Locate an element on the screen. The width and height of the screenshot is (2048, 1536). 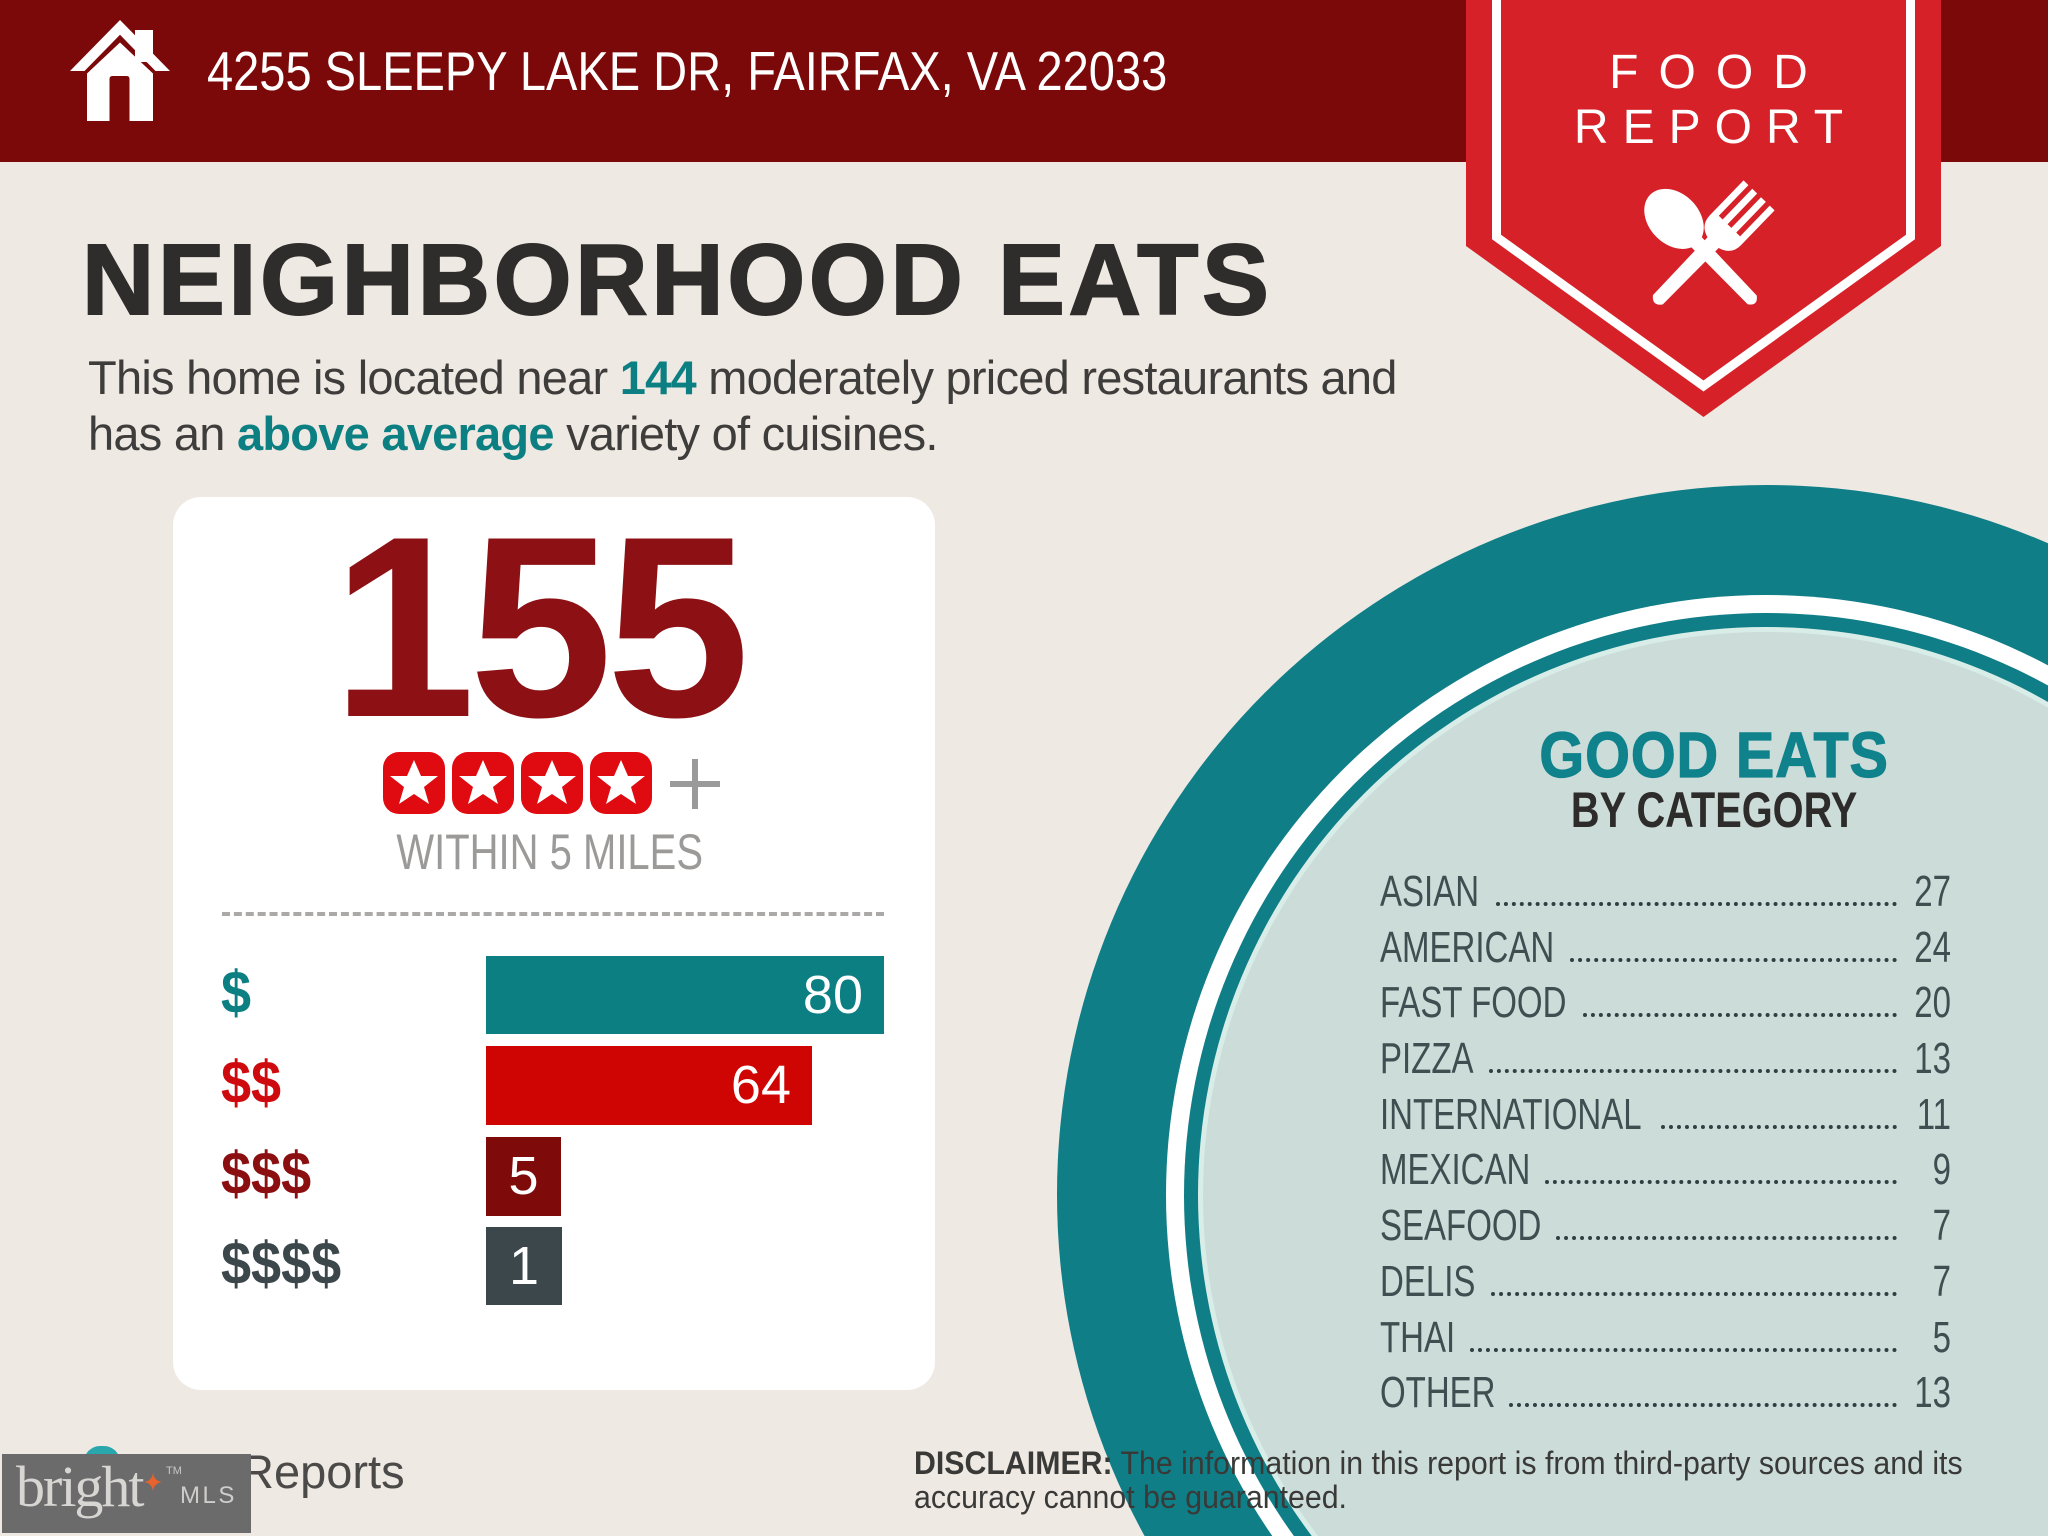
svg-text: REPORT is located at coordinates (1715, 127).